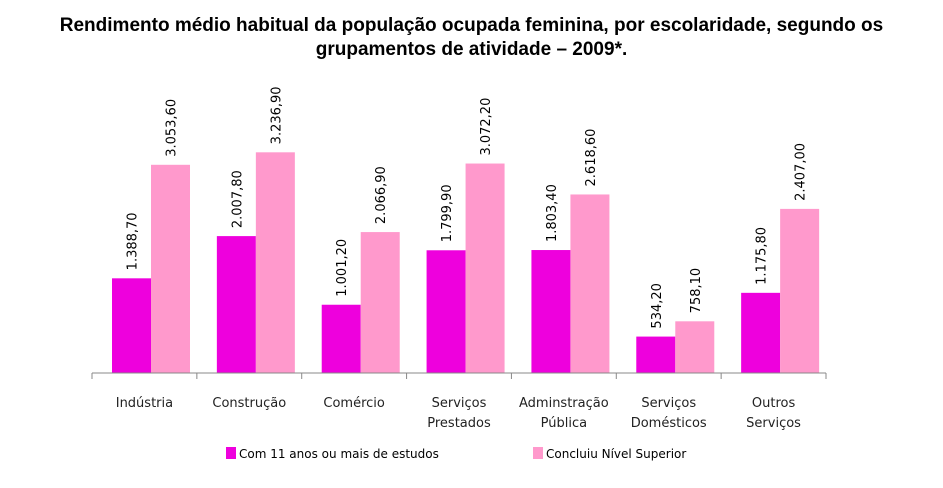 The image size is (943, 488). Describe the element at coordinates (657, 306) in the screenshot. I see `data-label-com-11-anos-5: 534,20` at that location.